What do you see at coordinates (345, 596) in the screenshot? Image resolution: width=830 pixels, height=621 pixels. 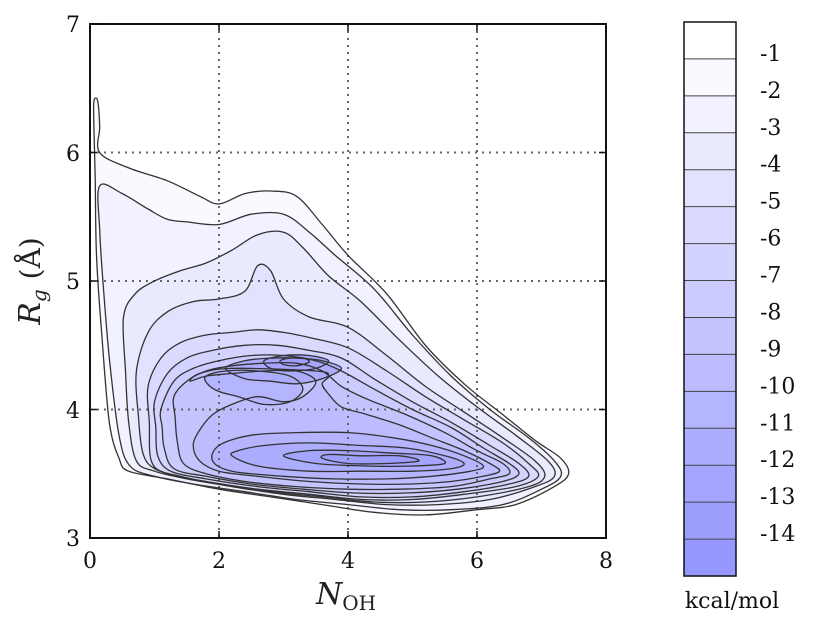 I see `x-axis-label: NOH` at bounding box center [345, 596].